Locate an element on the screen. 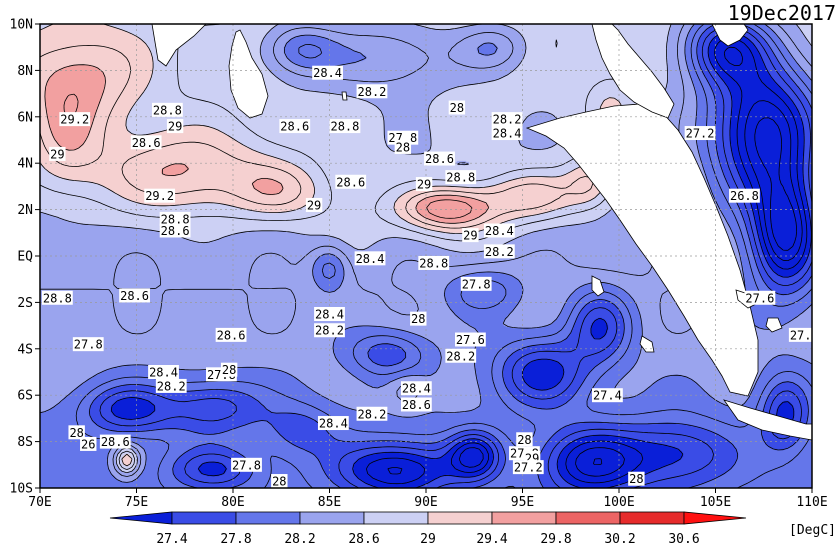 This screenshot has height=544, width=840. contour-label: 26.8 is located at coordinates (744, 196).